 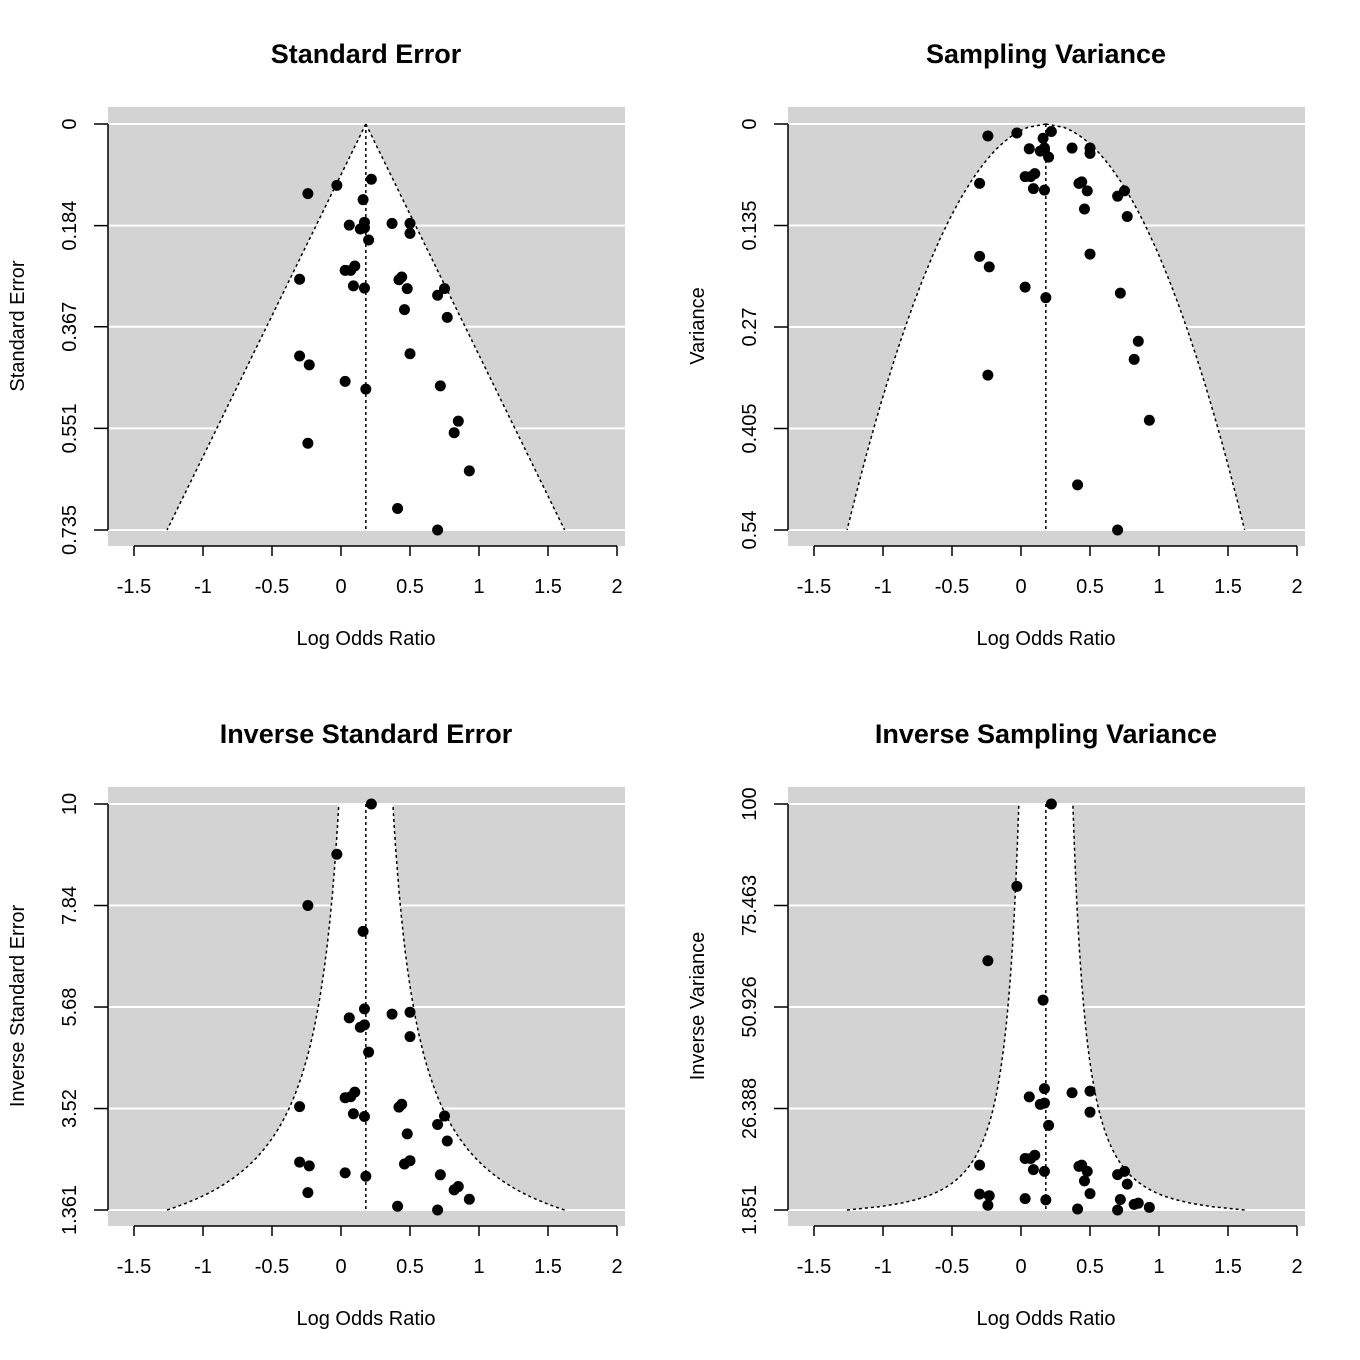 What do you see at coordinates (750, 905) in the screenshot?
I see `y-tick-label: 75.463` at bounding box center [750, 905].